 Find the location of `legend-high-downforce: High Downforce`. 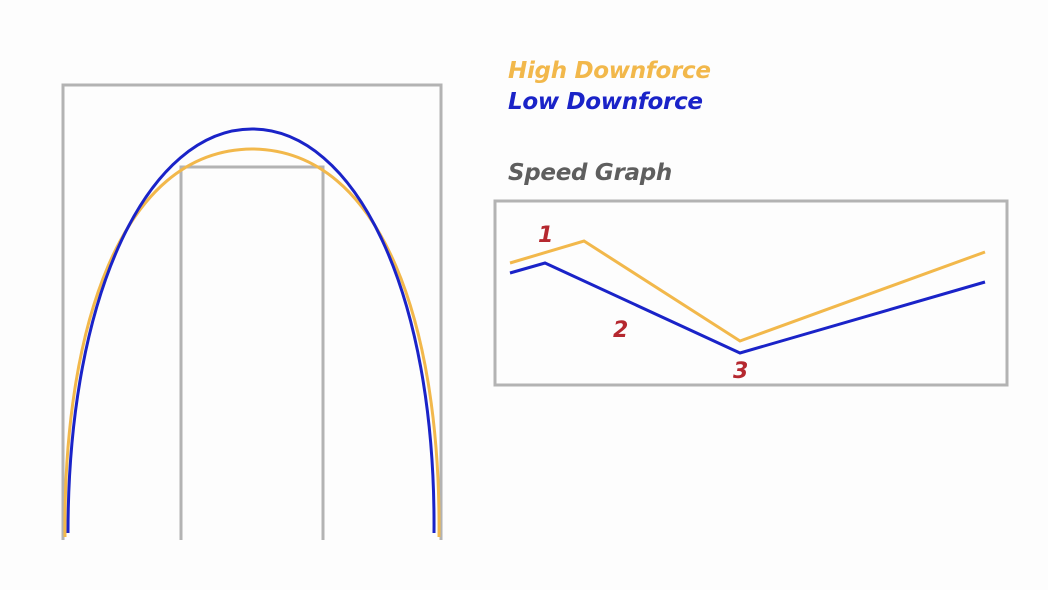

legend-high-downforce: High Downforce is located at coordinates (609, 71).